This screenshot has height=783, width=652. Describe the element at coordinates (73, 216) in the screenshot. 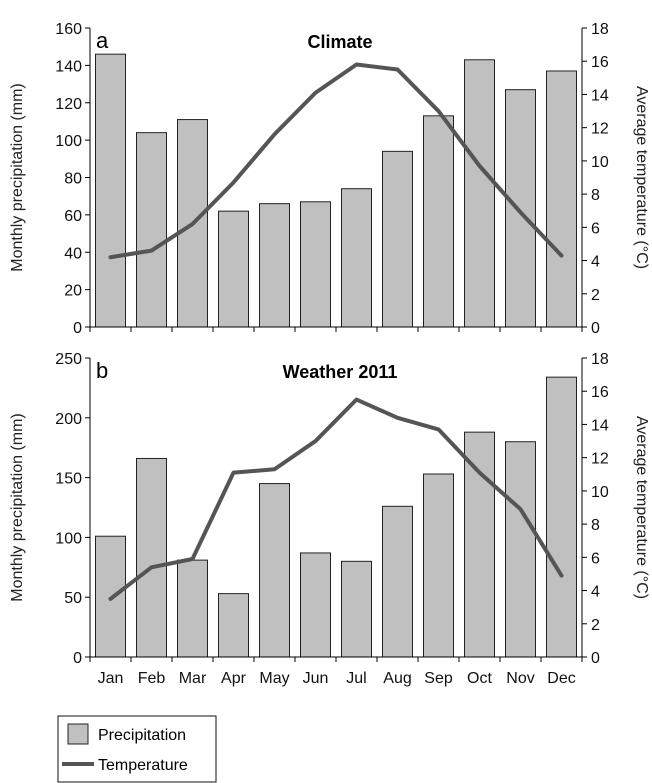

I see `left-tick-label: 60` at that location.